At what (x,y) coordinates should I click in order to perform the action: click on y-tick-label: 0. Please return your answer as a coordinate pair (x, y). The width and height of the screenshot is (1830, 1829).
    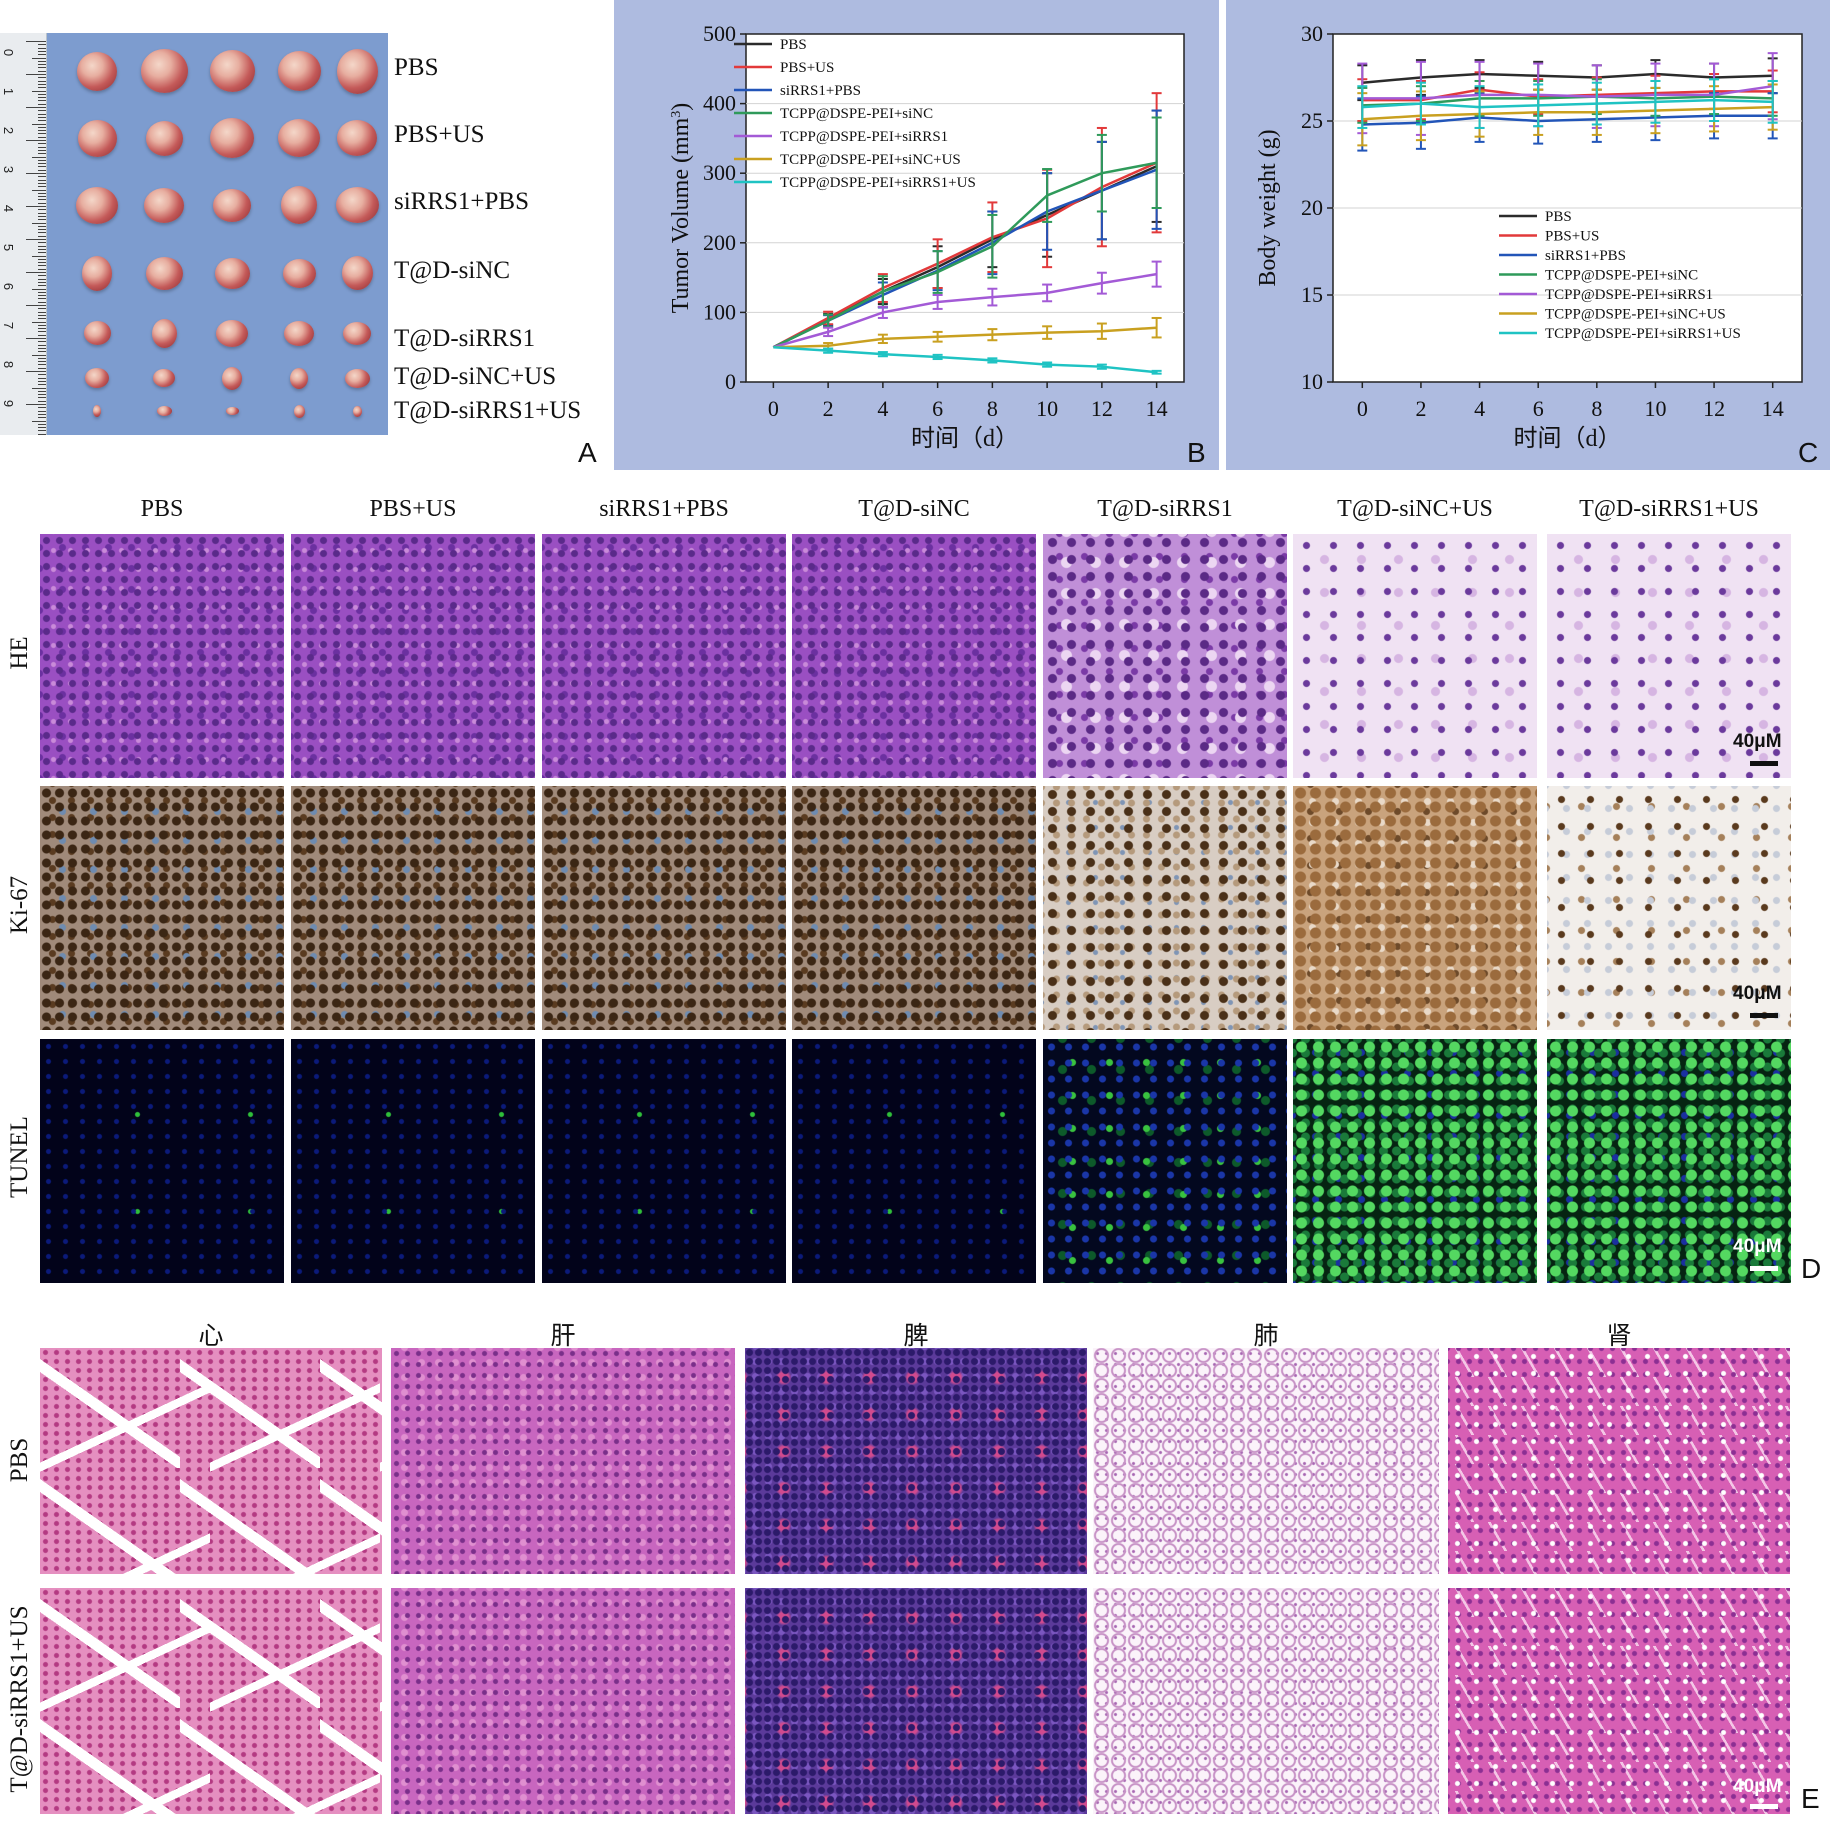
    Looking at the image, I should click on (730, 381).